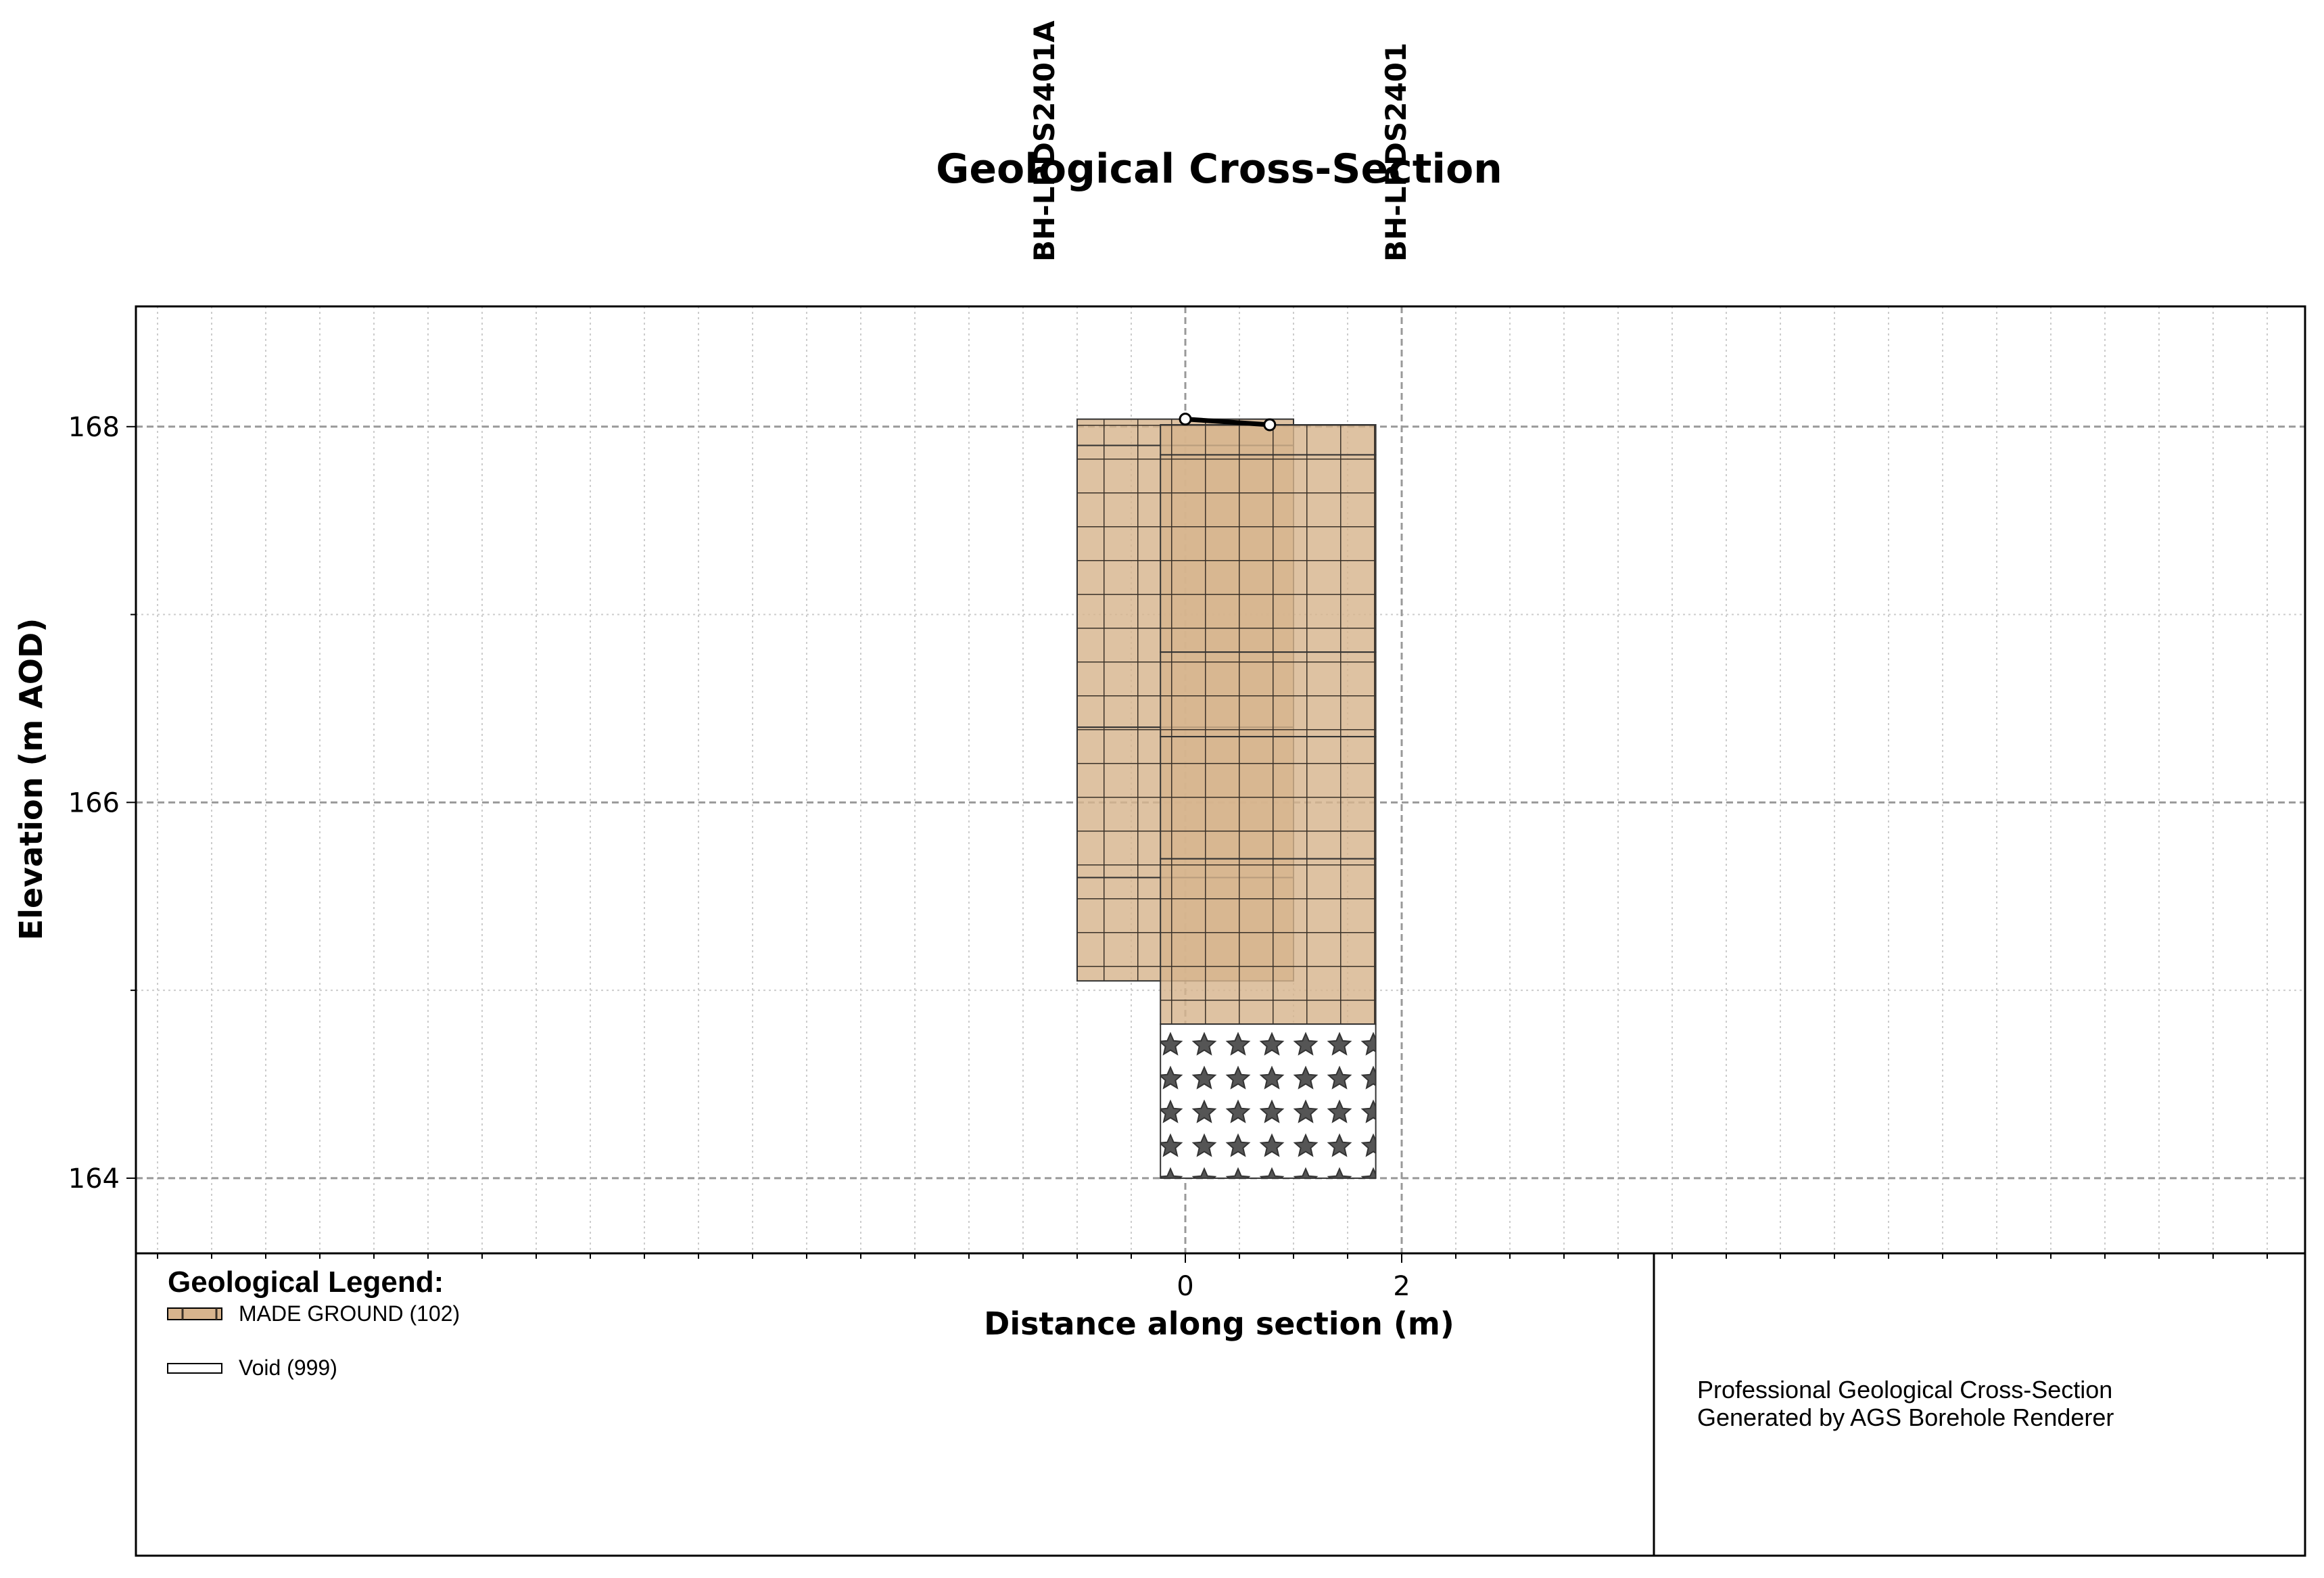 The image size is (2324, 1578). What do you see at coordinates (349, 1314) in the screenshot?
I see `legend-label-made-ground: MADE GROUND (102)` at bounding box center [349, 1314].